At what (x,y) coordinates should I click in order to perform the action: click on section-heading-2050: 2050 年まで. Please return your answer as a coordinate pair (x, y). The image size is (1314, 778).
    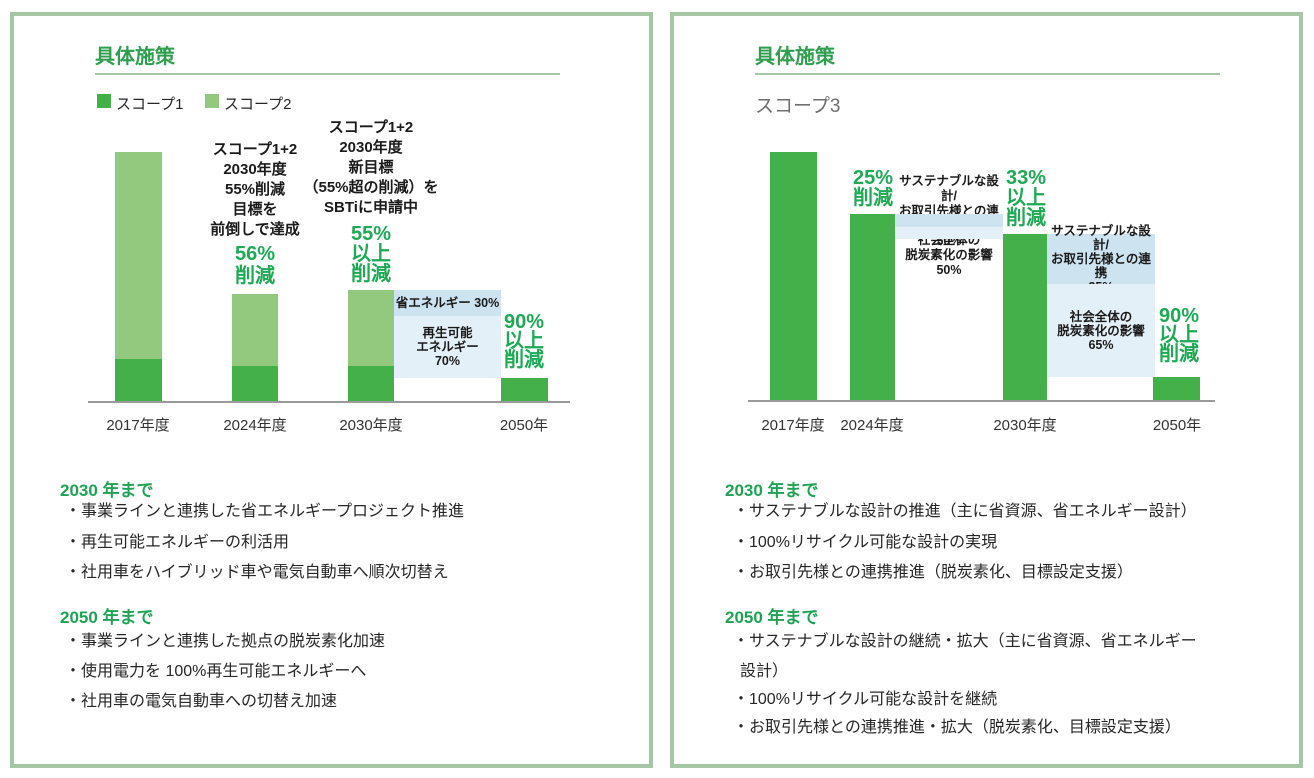
    Looking at the image, I should click on (772, 617).